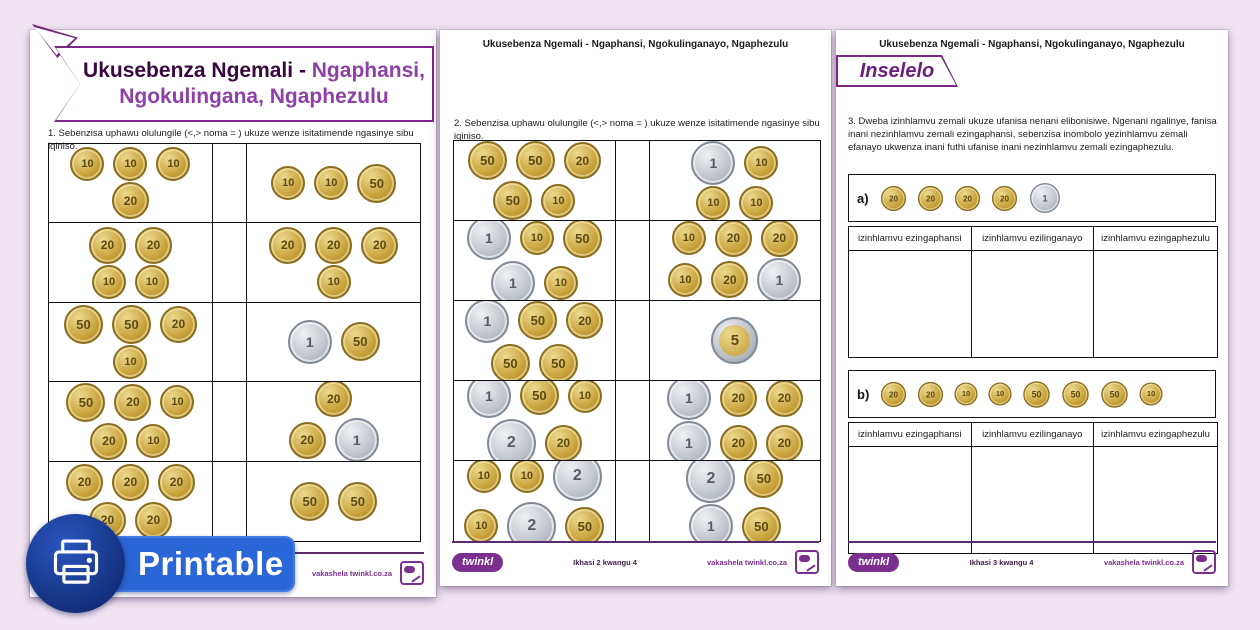 The height and width of the screenshot is (630, 1260). I want to click on coin-cell: 1 50 10 2 20, so click(535, 421).